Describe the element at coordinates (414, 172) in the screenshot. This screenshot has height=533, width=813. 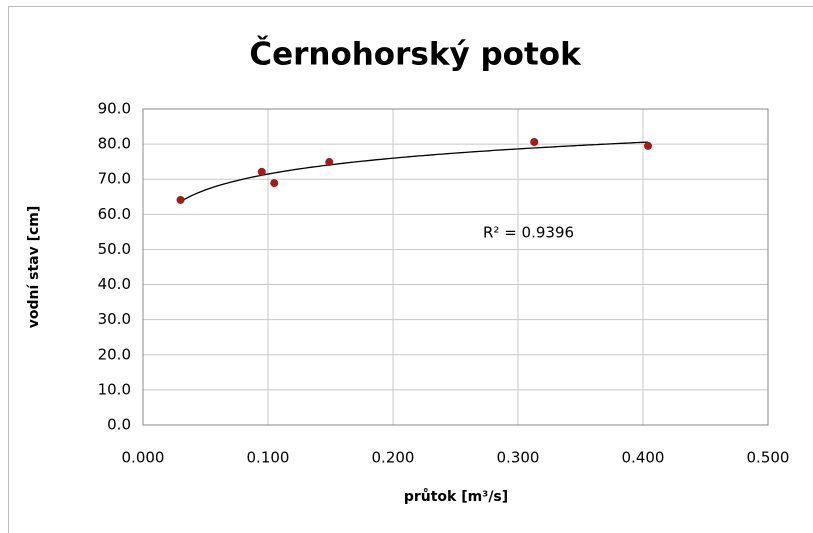
I see `trendline` at that location.